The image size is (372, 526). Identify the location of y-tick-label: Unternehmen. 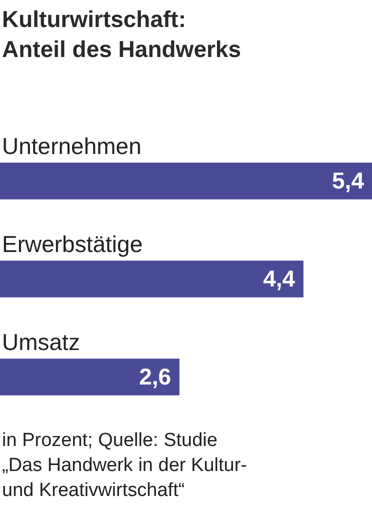
(72, 146).